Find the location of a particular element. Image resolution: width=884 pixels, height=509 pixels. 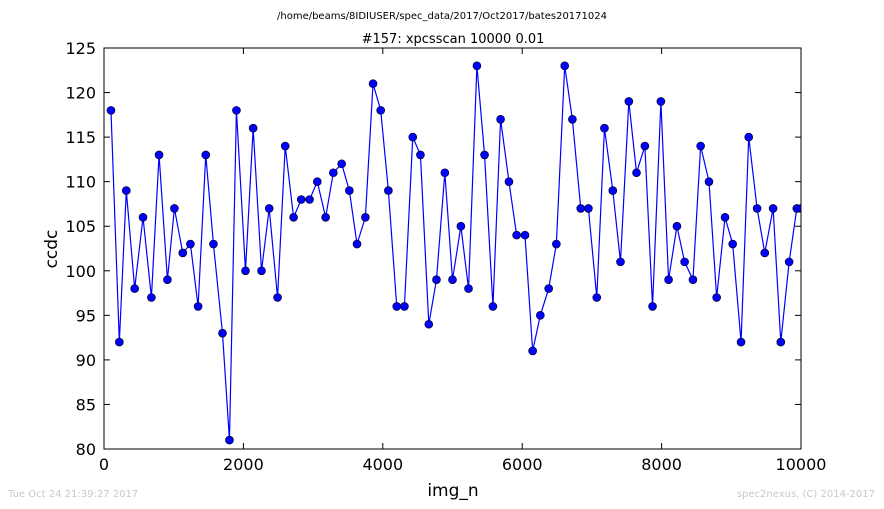

y-tick-label: 80 is located at coordinates (86, 449).